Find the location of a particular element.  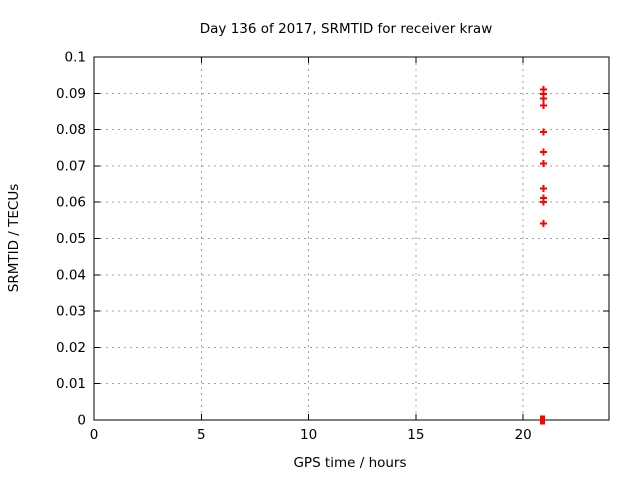

y-tick-label: 0.04 is located at coordinates (71, 275).